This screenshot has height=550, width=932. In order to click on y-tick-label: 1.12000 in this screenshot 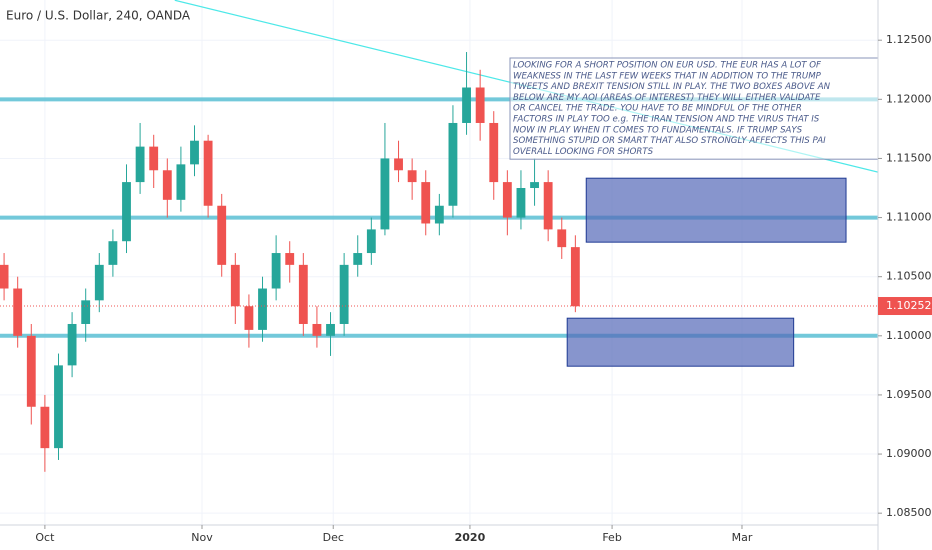, I will do `click(909, 98)`.